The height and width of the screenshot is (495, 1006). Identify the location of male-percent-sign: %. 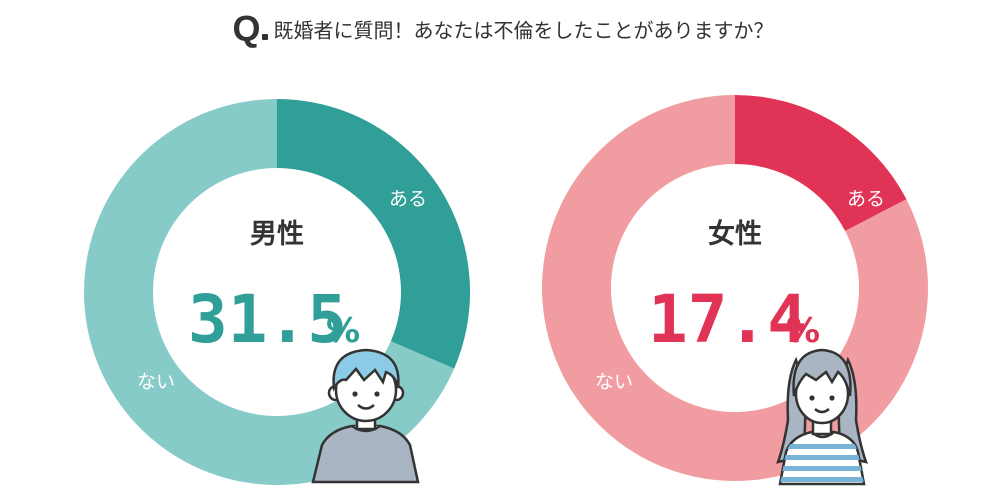
(343, 331).